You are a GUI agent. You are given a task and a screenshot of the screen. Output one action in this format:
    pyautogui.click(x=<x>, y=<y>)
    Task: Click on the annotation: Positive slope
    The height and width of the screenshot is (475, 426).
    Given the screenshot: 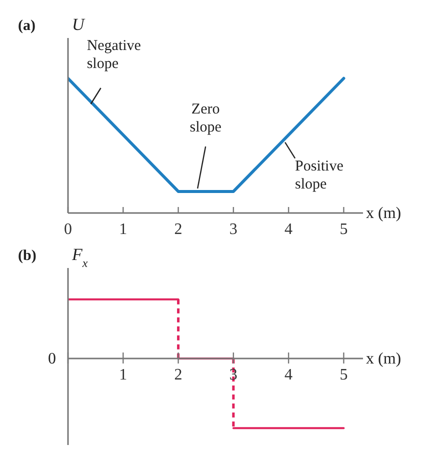 What is the action you would take?
    pyautogui.click(x=319, y=175)
    